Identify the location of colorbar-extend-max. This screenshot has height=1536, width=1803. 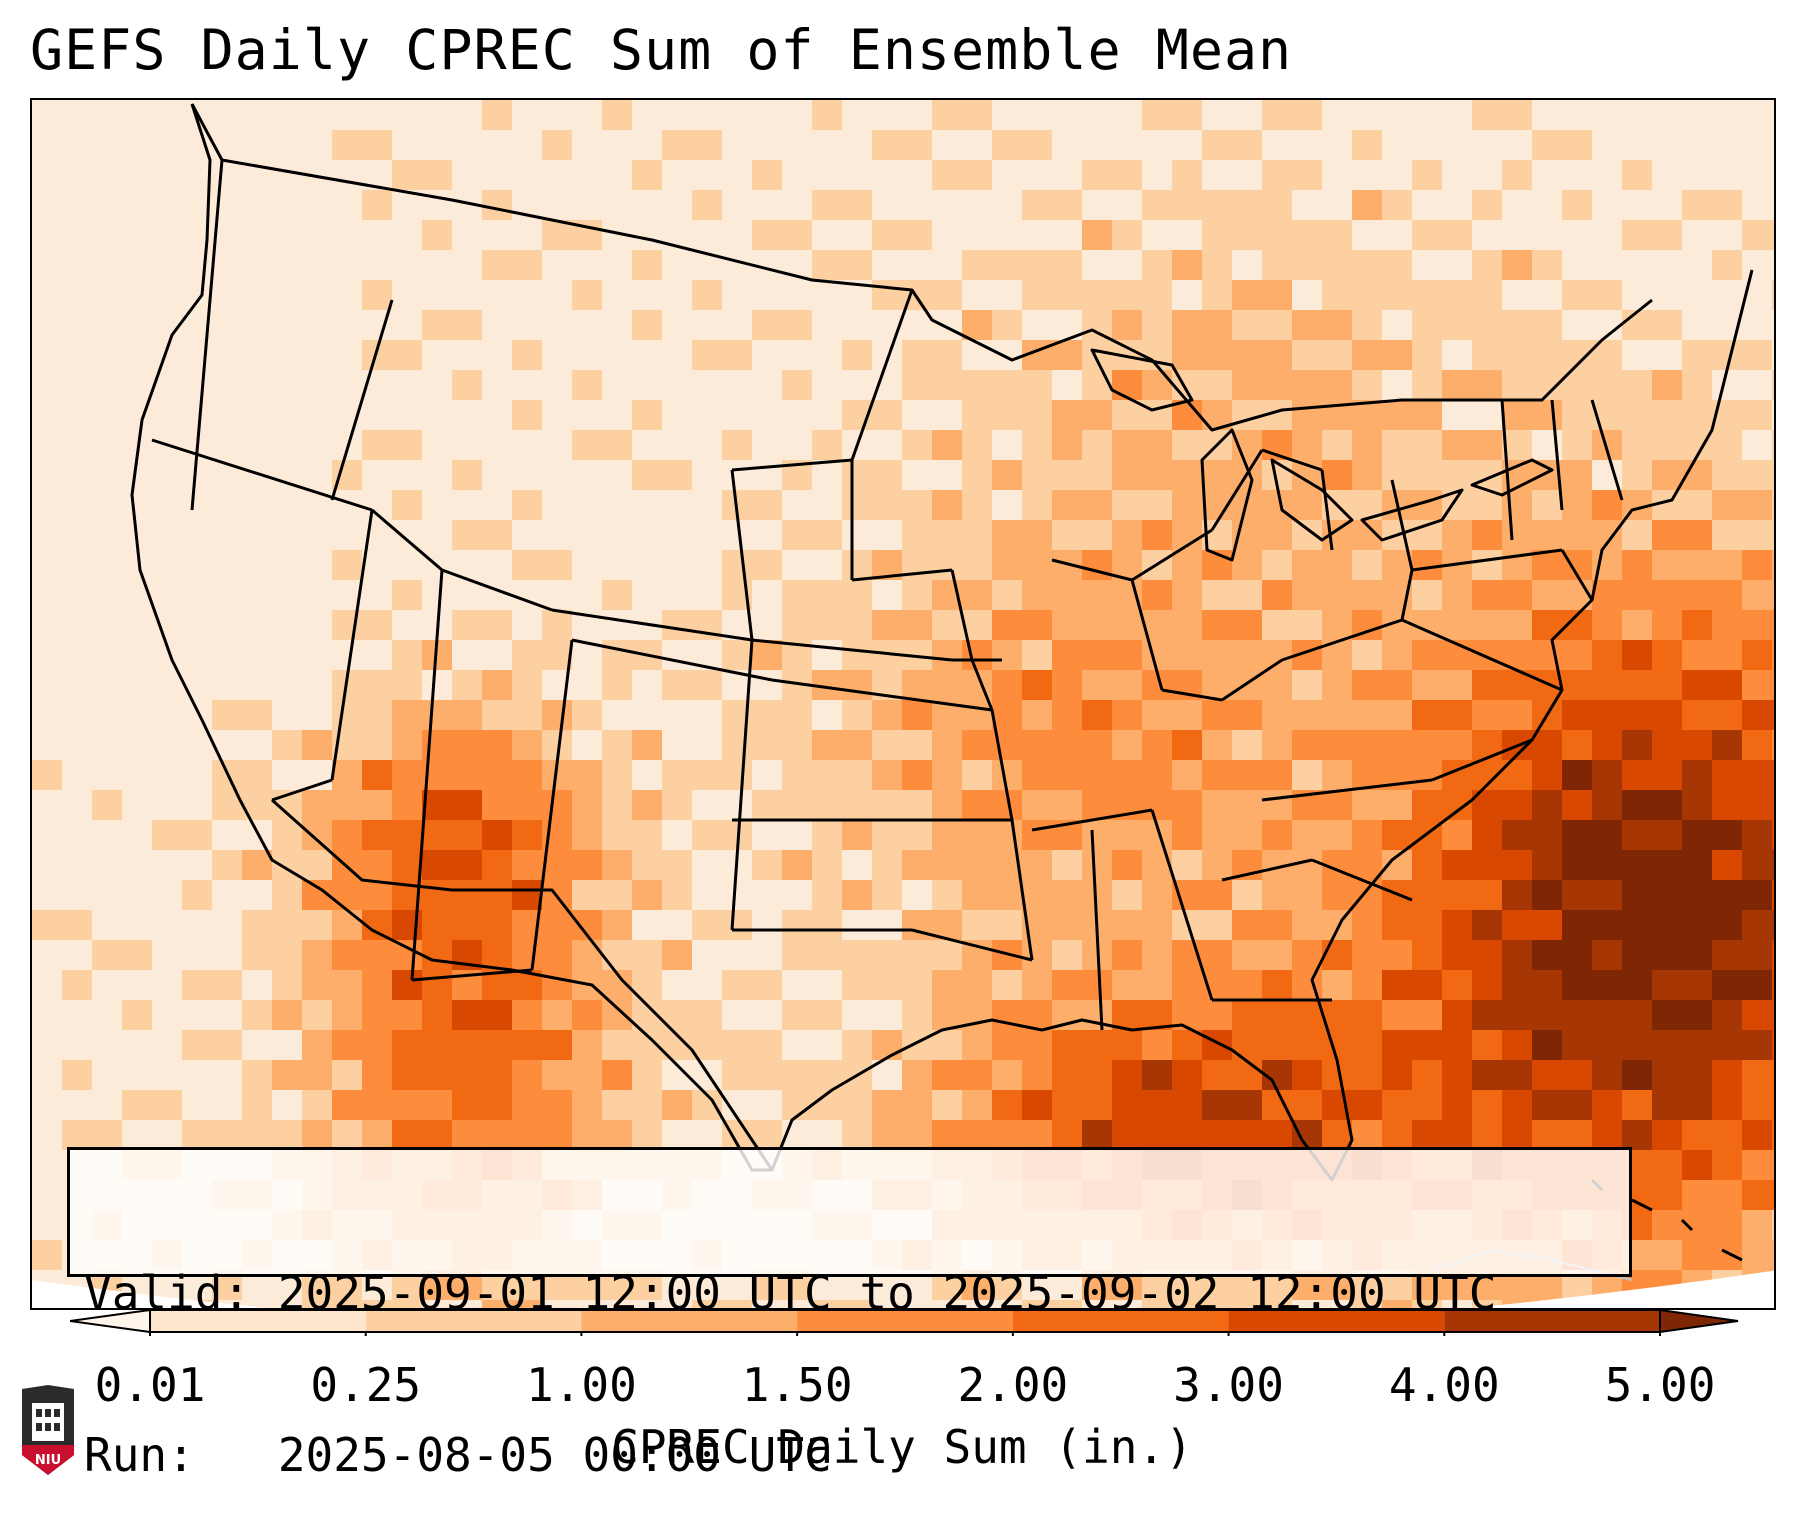
(1699, 1321).